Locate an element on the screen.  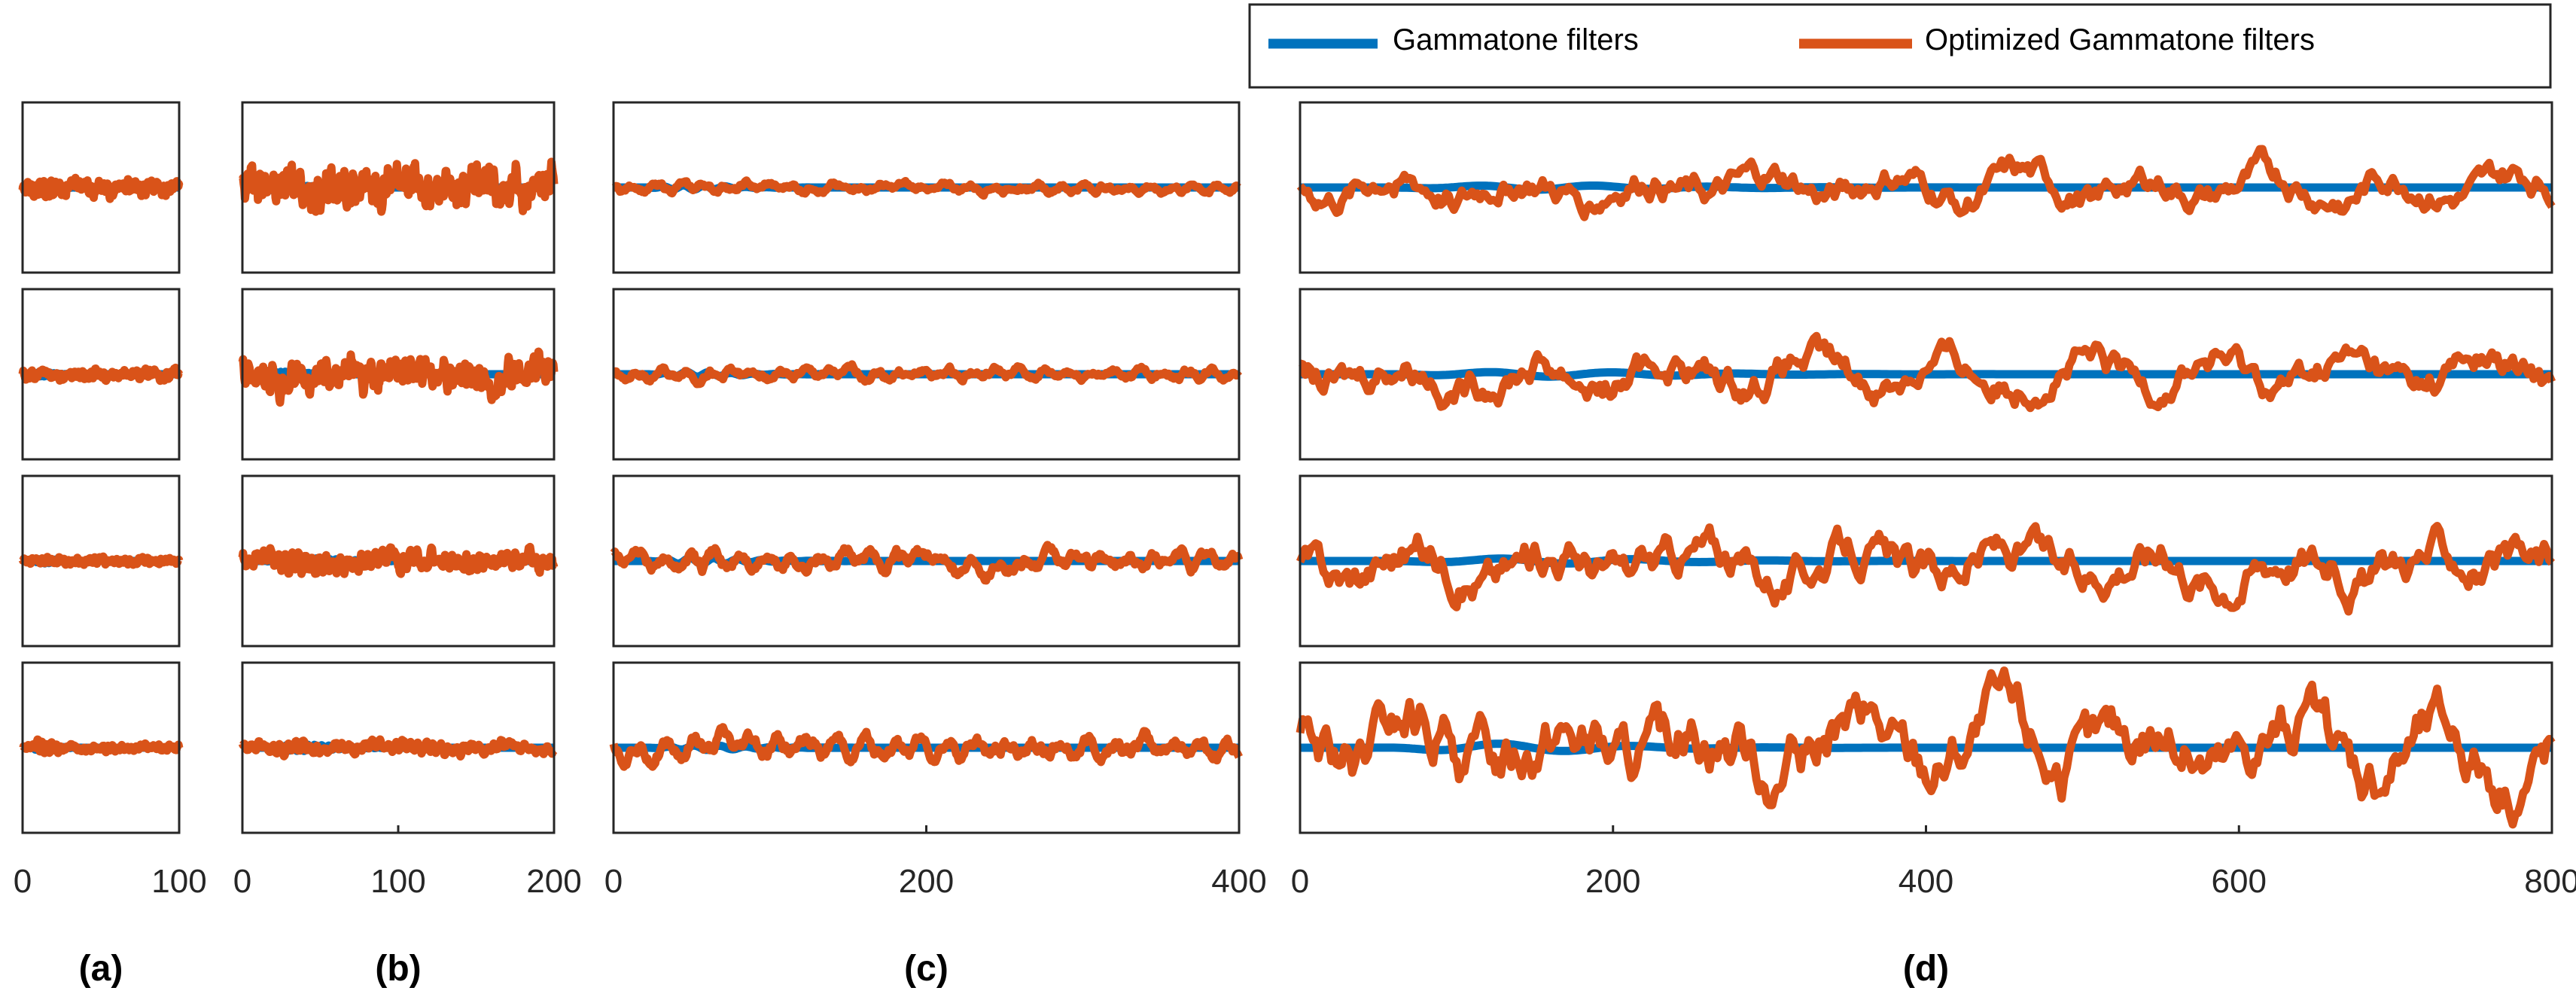
x-tick-label-3-0: 0 is located at coordinates (613, 881).